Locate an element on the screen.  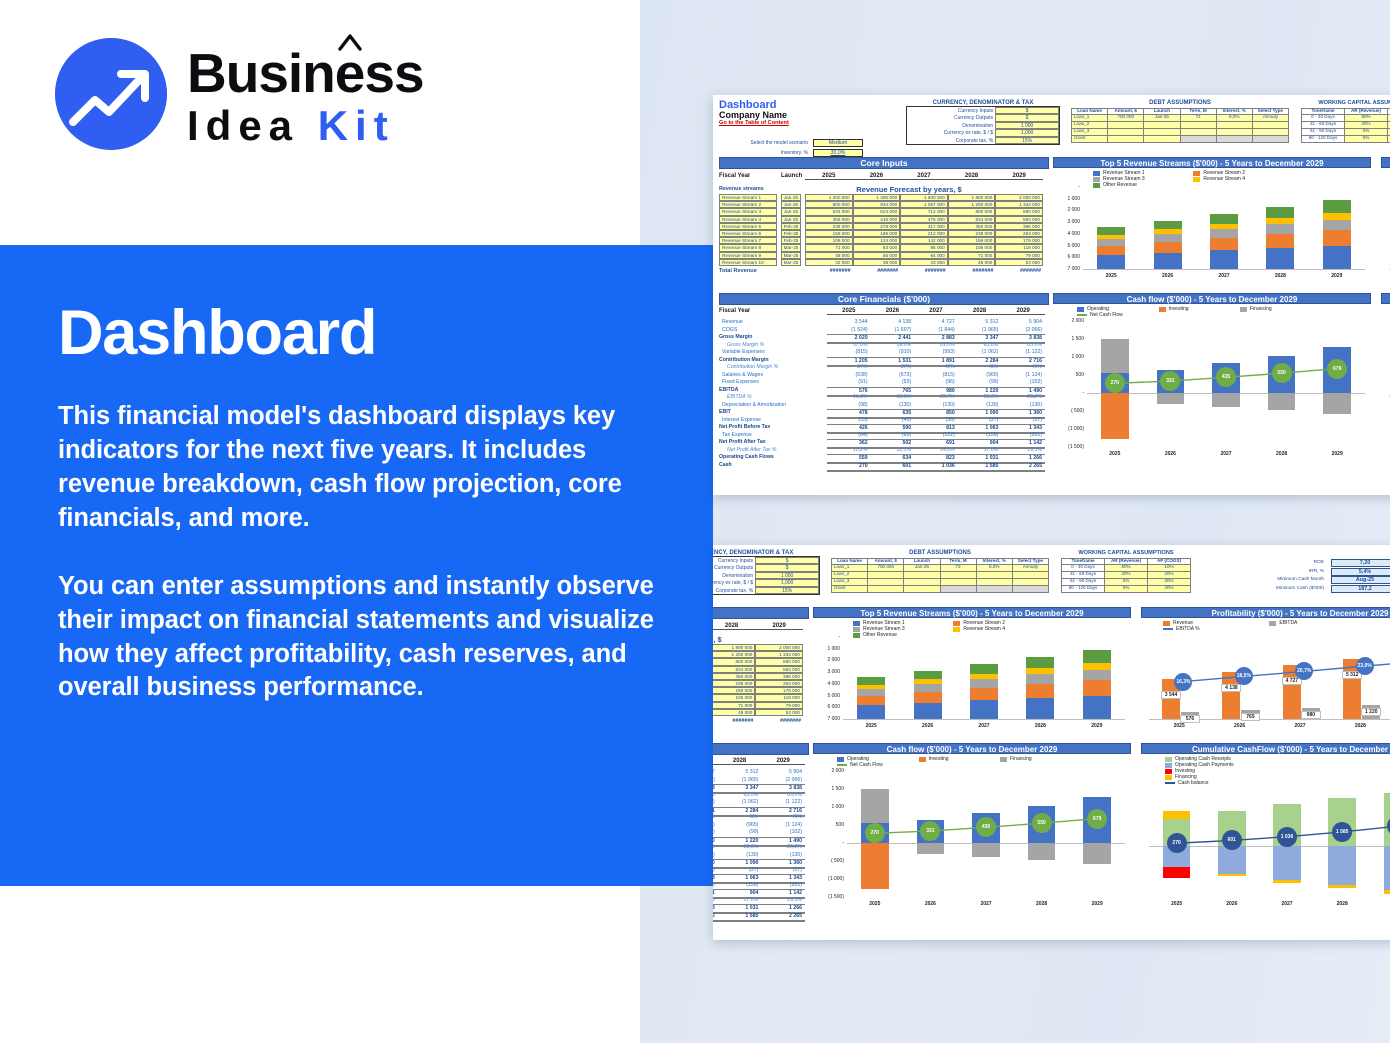
revenue-stream-value: 1 600 000 is located at coordinates (924, 198).